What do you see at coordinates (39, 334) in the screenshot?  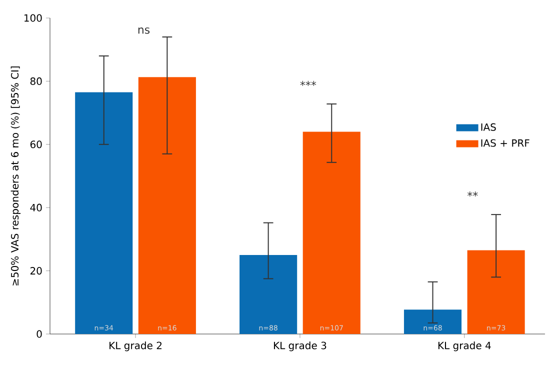 I see `y-tick-label: 0` at bounding box center [39, 334].